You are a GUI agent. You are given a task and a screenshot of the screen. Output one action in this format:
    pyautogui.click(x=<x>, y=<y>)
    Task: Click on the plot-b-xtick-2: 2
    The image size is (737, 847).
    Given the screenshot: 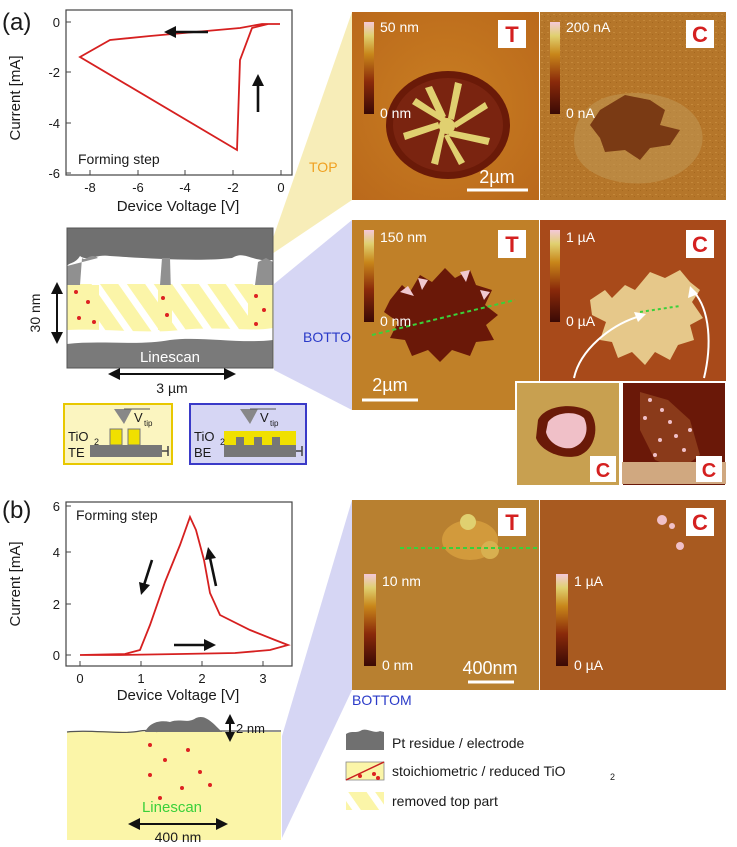 What is the action you would take?
    pyautogui.click(x=201, y=678)
    